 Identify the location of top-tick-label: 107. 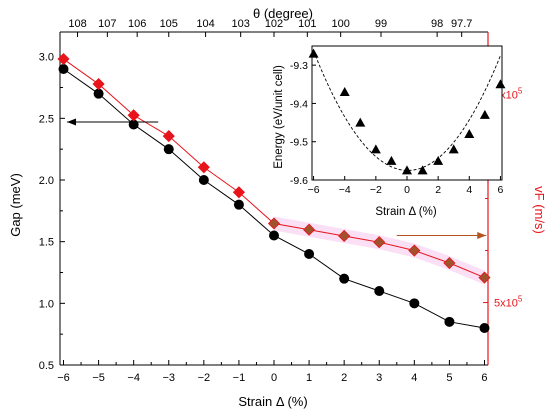
(107, 24).